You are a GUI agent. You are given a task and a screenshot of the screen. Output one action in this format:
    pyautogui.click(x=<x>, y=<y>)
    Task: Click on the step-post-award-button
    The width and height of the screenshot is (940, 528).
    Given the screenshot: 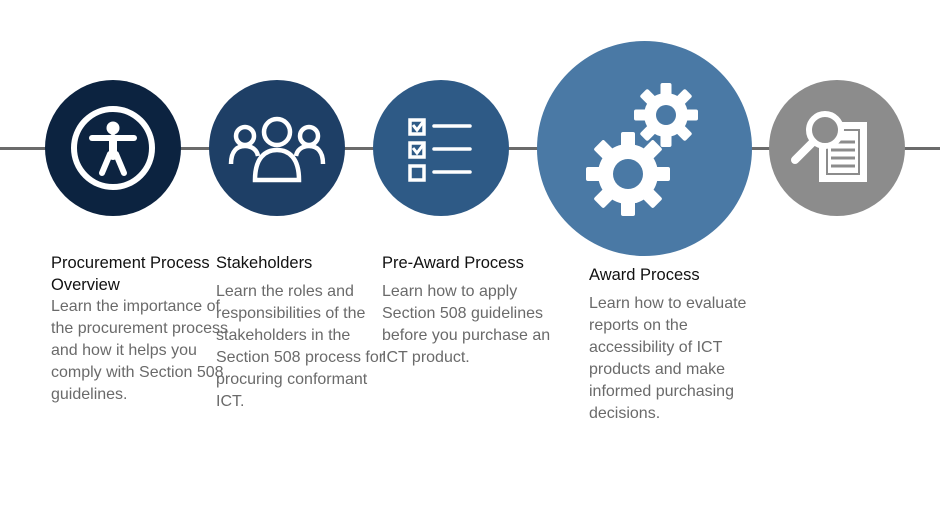 What is the action you would take?
    pyautogui.click(x=837, y=148)
    